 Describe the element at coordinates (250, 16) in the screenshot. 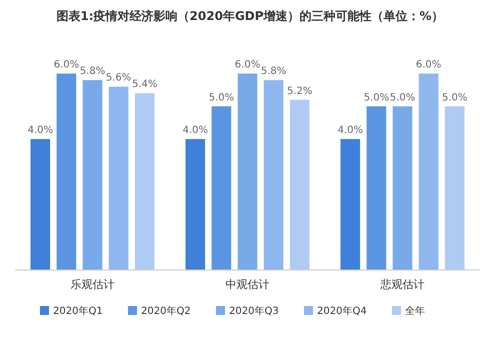

I see `chart-title: 图表1:疫情对经济影响（2020年GDP增速）的三种可能性（单位：%）` at that location.